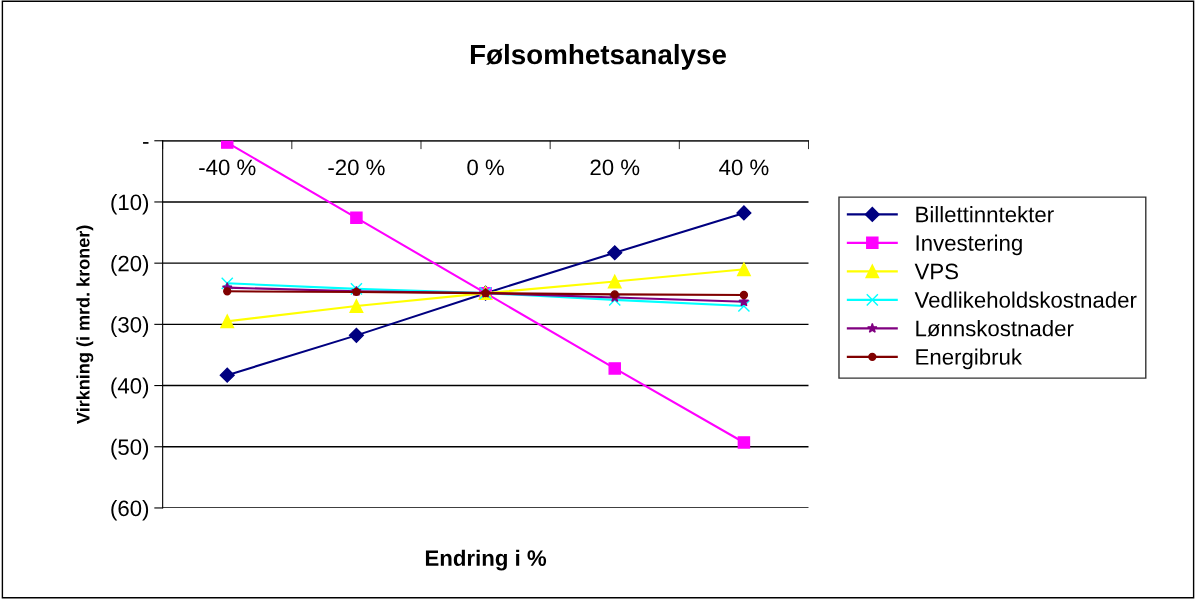 Image resolution: width=1196 pixels, height=599 pixels. I want to click on x-tick-label: 0 %, so click(485, 167).